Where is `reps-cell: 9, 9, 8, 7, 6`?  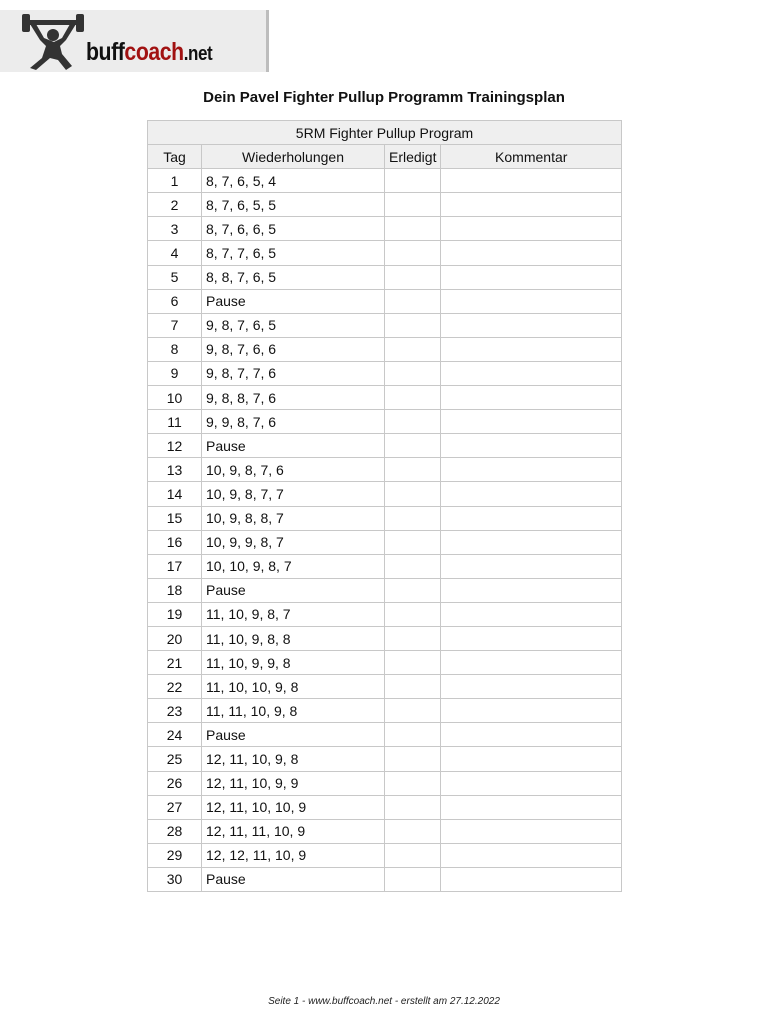
reps-cell: 9, 9, 8, 7, 6 is located at coordinates (293, 422).